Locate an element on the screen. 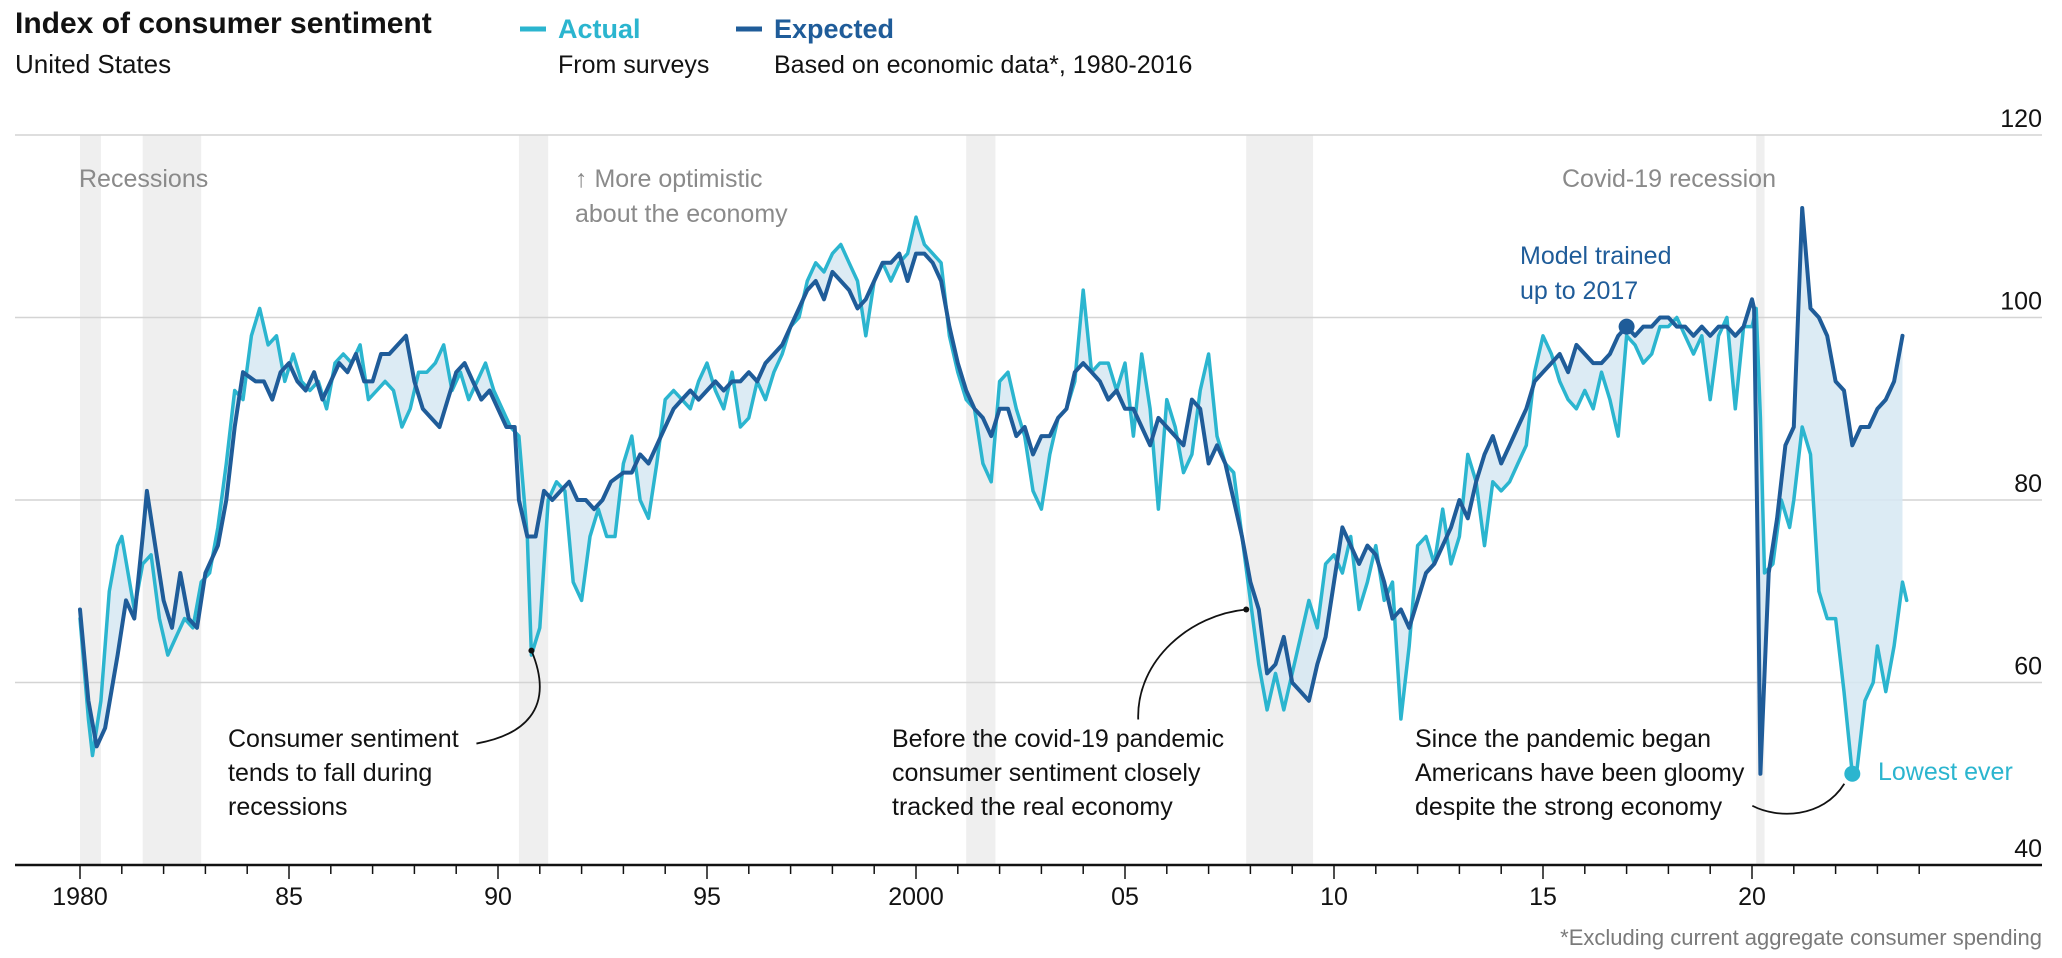 The width and height of the screenshot is (2062, 958). annotation-optimistic-line2: about the economy is located at coordinates (681, 214).